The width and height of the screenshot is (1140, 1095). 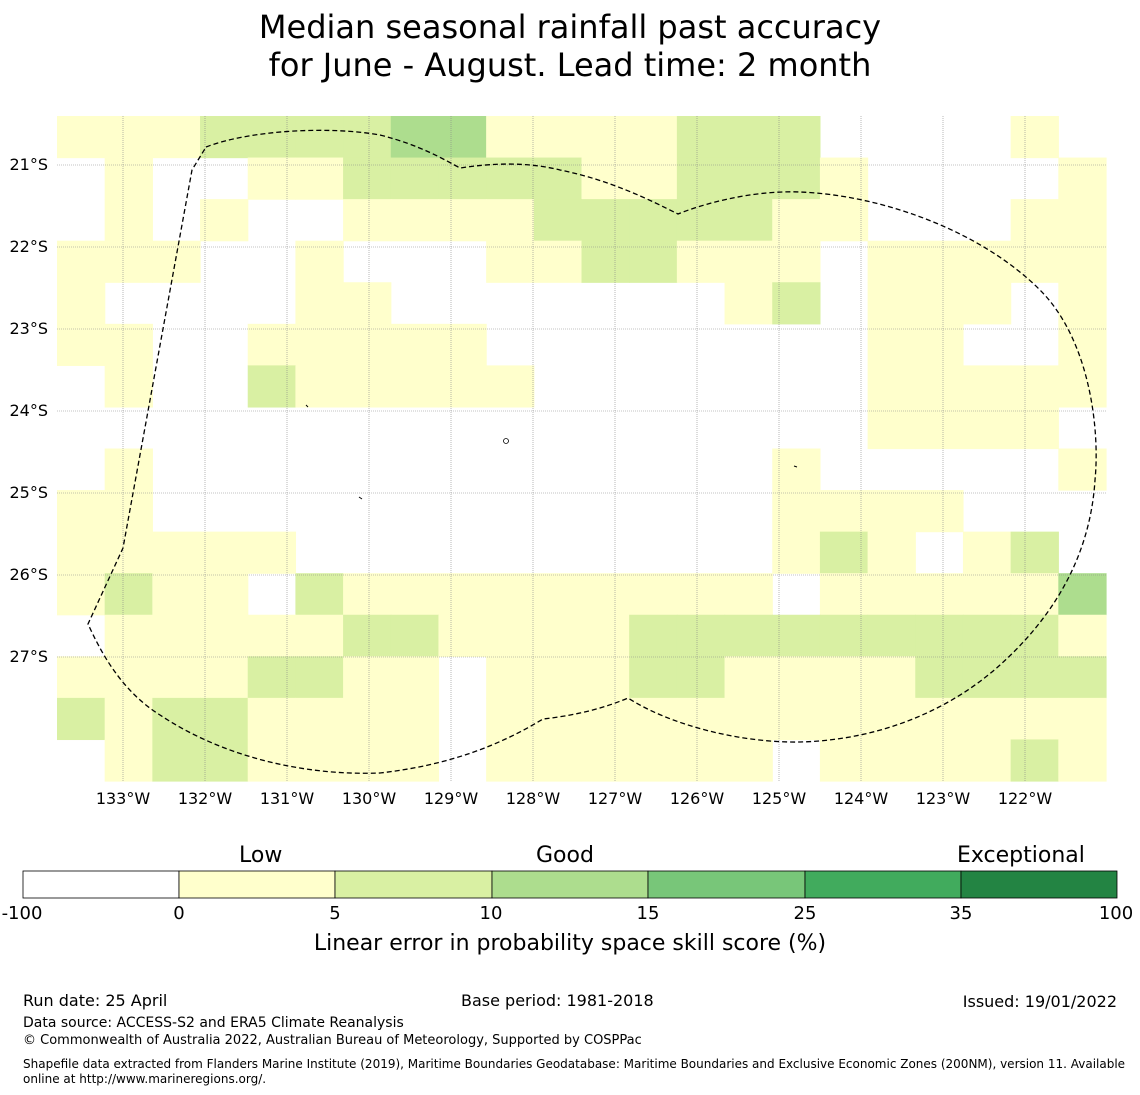 I want to click on colorbar-tick: 100, so click(x=1116, y=913).